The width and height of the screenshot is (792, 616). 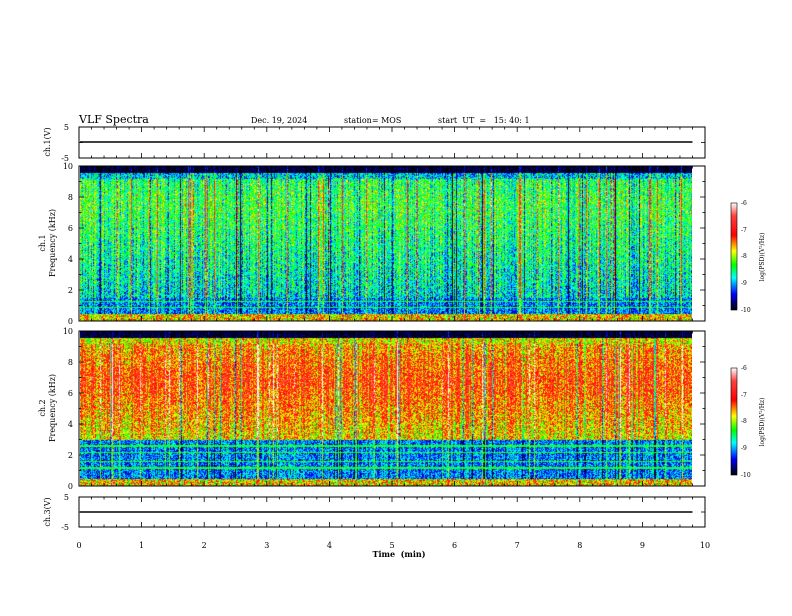 I want to click on ch1-ytick-bottom: -5, so click(x=65, y=158).